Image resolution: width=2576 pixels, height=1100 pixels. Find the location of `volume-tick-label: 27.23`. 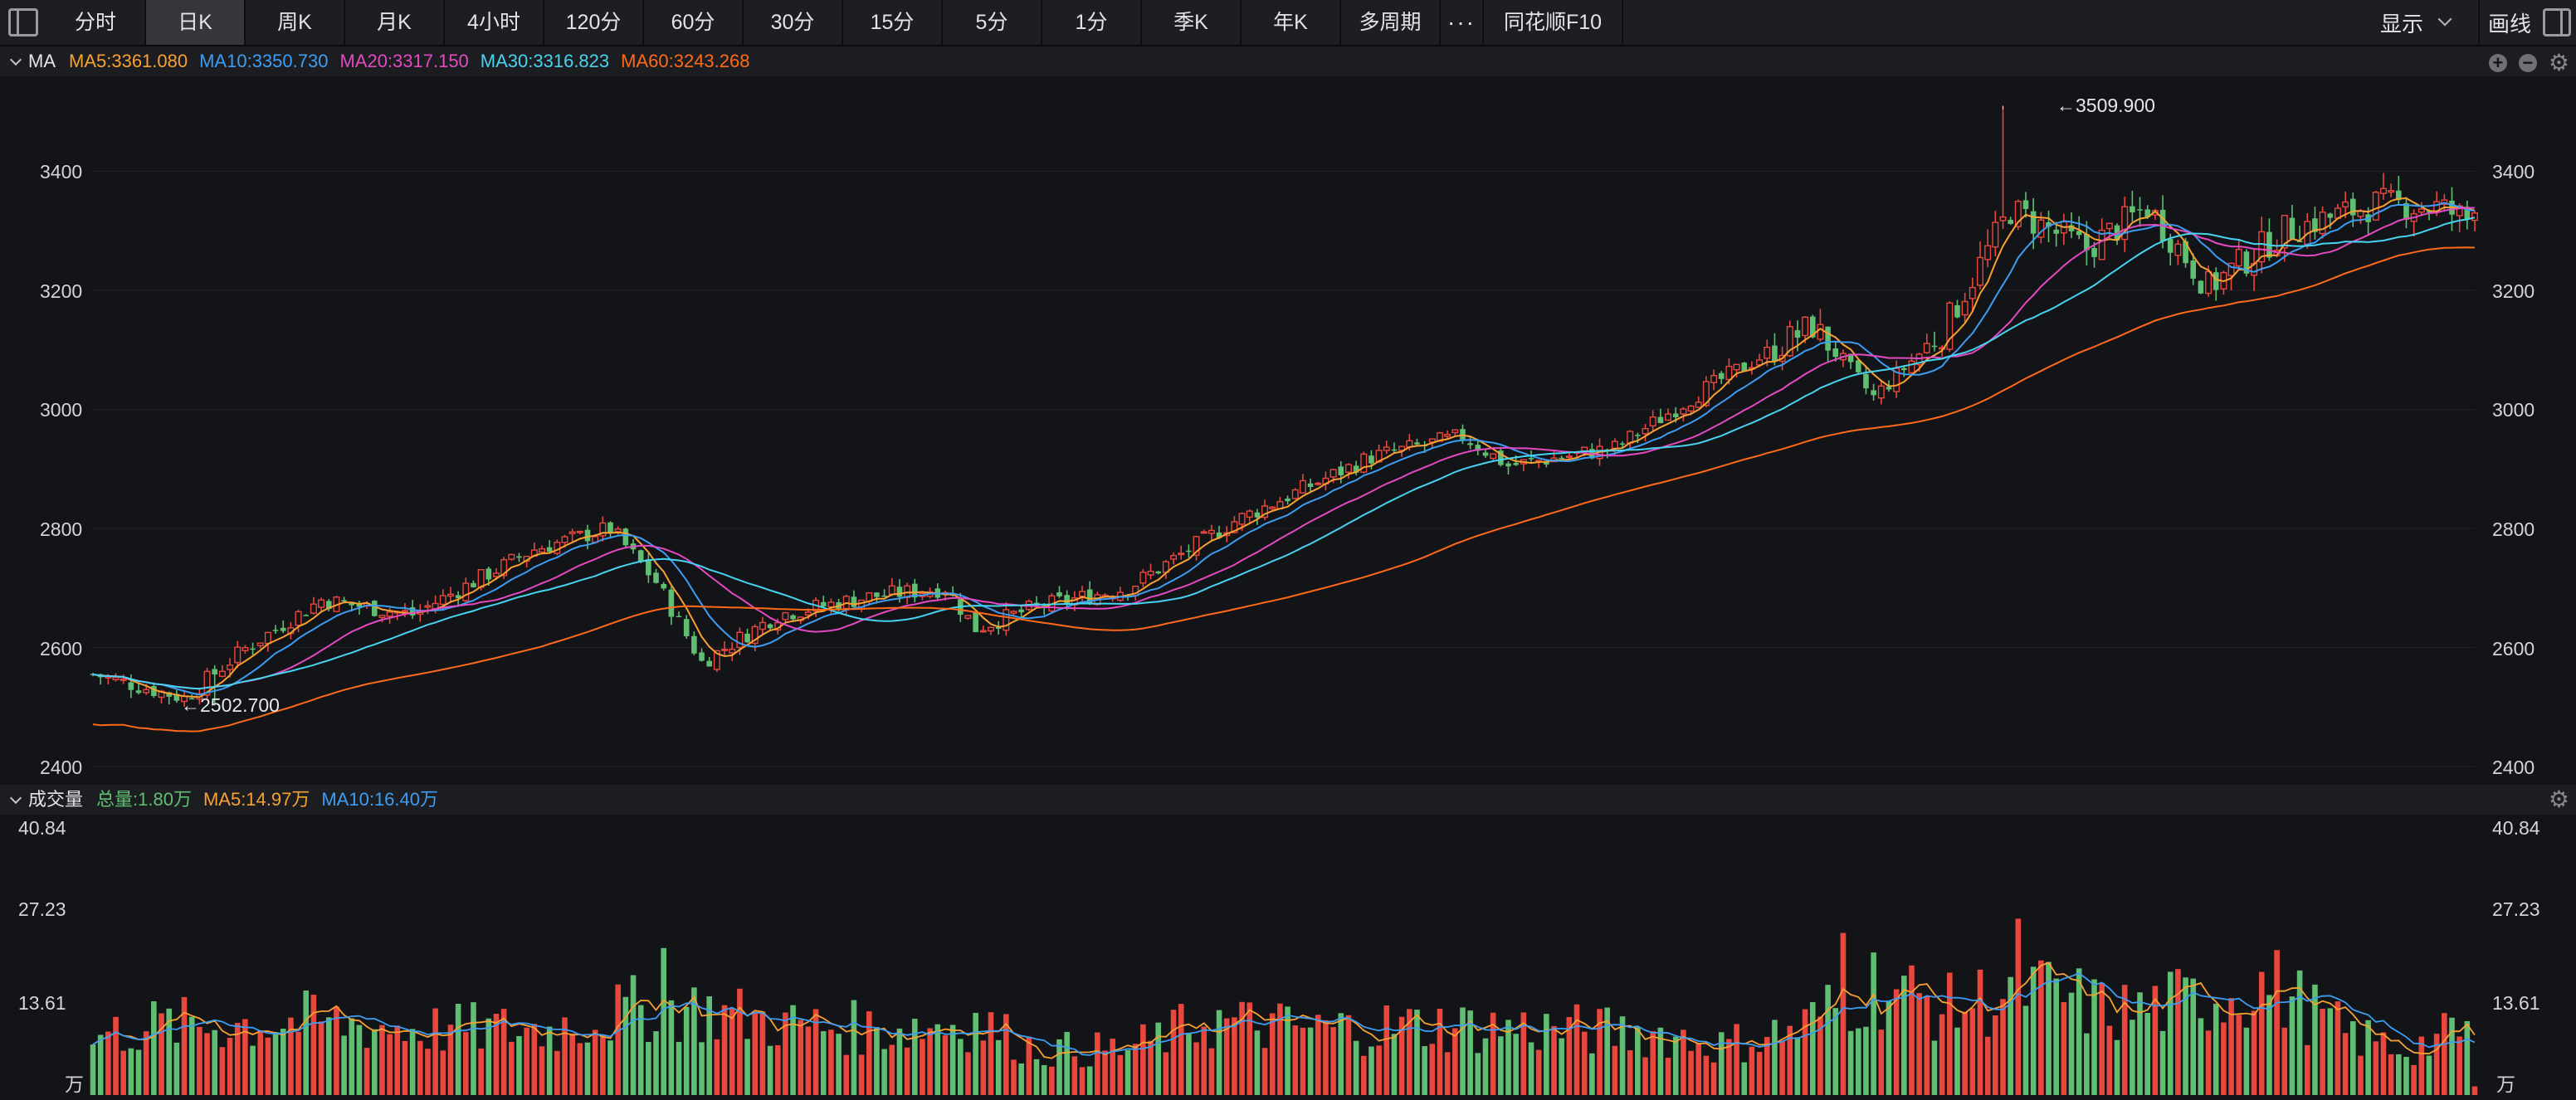

volume-tick-label: 27.23 is located at coordinates (42, 909).